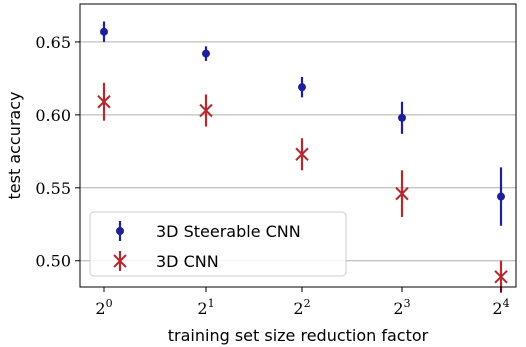 The height and width of the screenshot is (347, 526). Describe the element at coordinates (109, 303) in the screenshot. I see `x-tick-exponent: 0` at that location.